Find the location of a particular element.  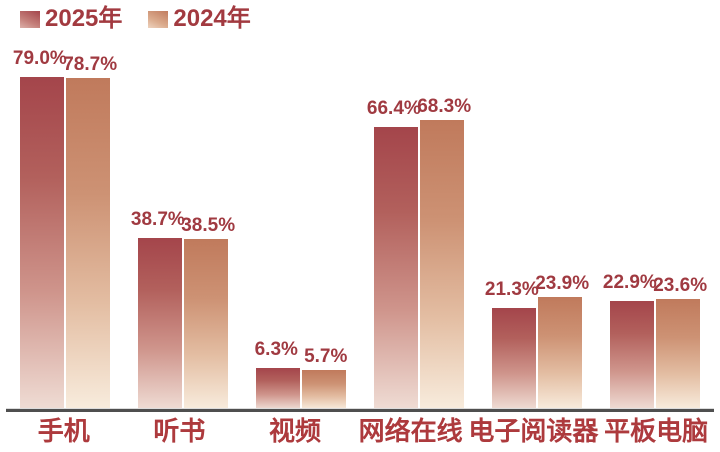

bar-value-label: 66.4% is located at coordinates (393, 108).